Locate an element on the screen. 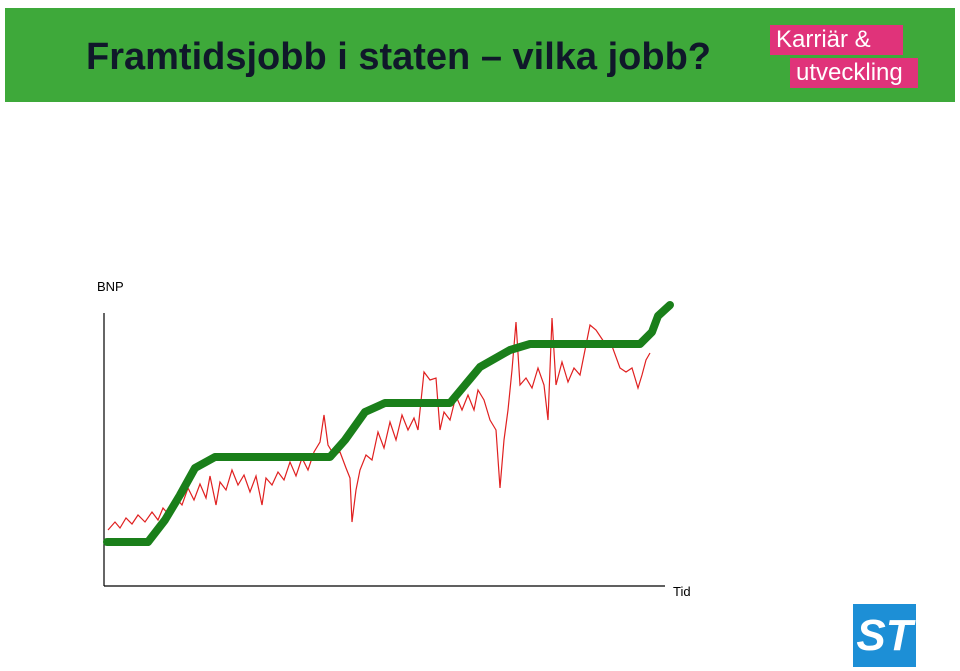 The width and height of the screenshot is (960, 671). title: Framtidsjobb i staten – vilka jobb? is located at coordinates (398, 57).